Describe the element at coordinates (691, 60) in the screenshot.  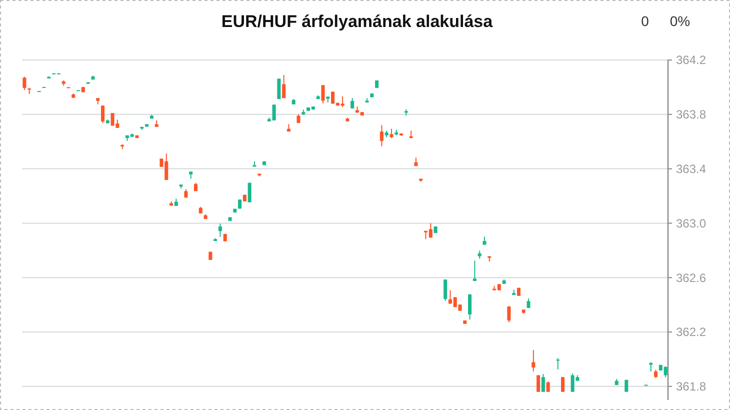
I see `y-tick-label: 364.2` at that location.